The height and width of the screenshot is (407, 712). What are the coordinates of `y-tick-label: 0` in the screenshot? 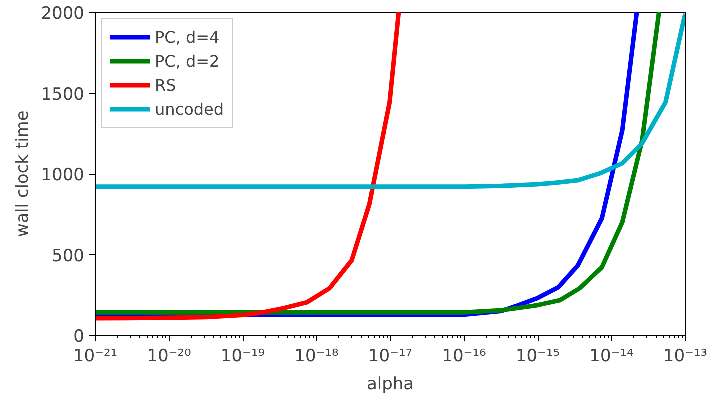 It's located at (79, 337).